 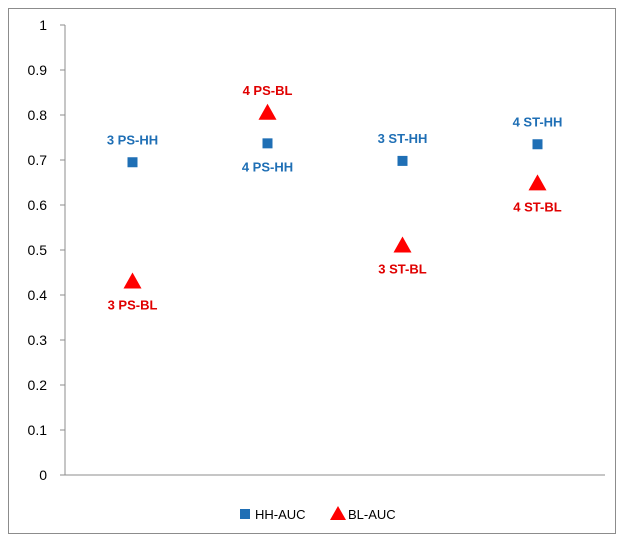 What do you see at coordinates (318, 514) in the screenshot?
I see `legend: HH-AUC BL-AUC` at bounding box center [318, 514].